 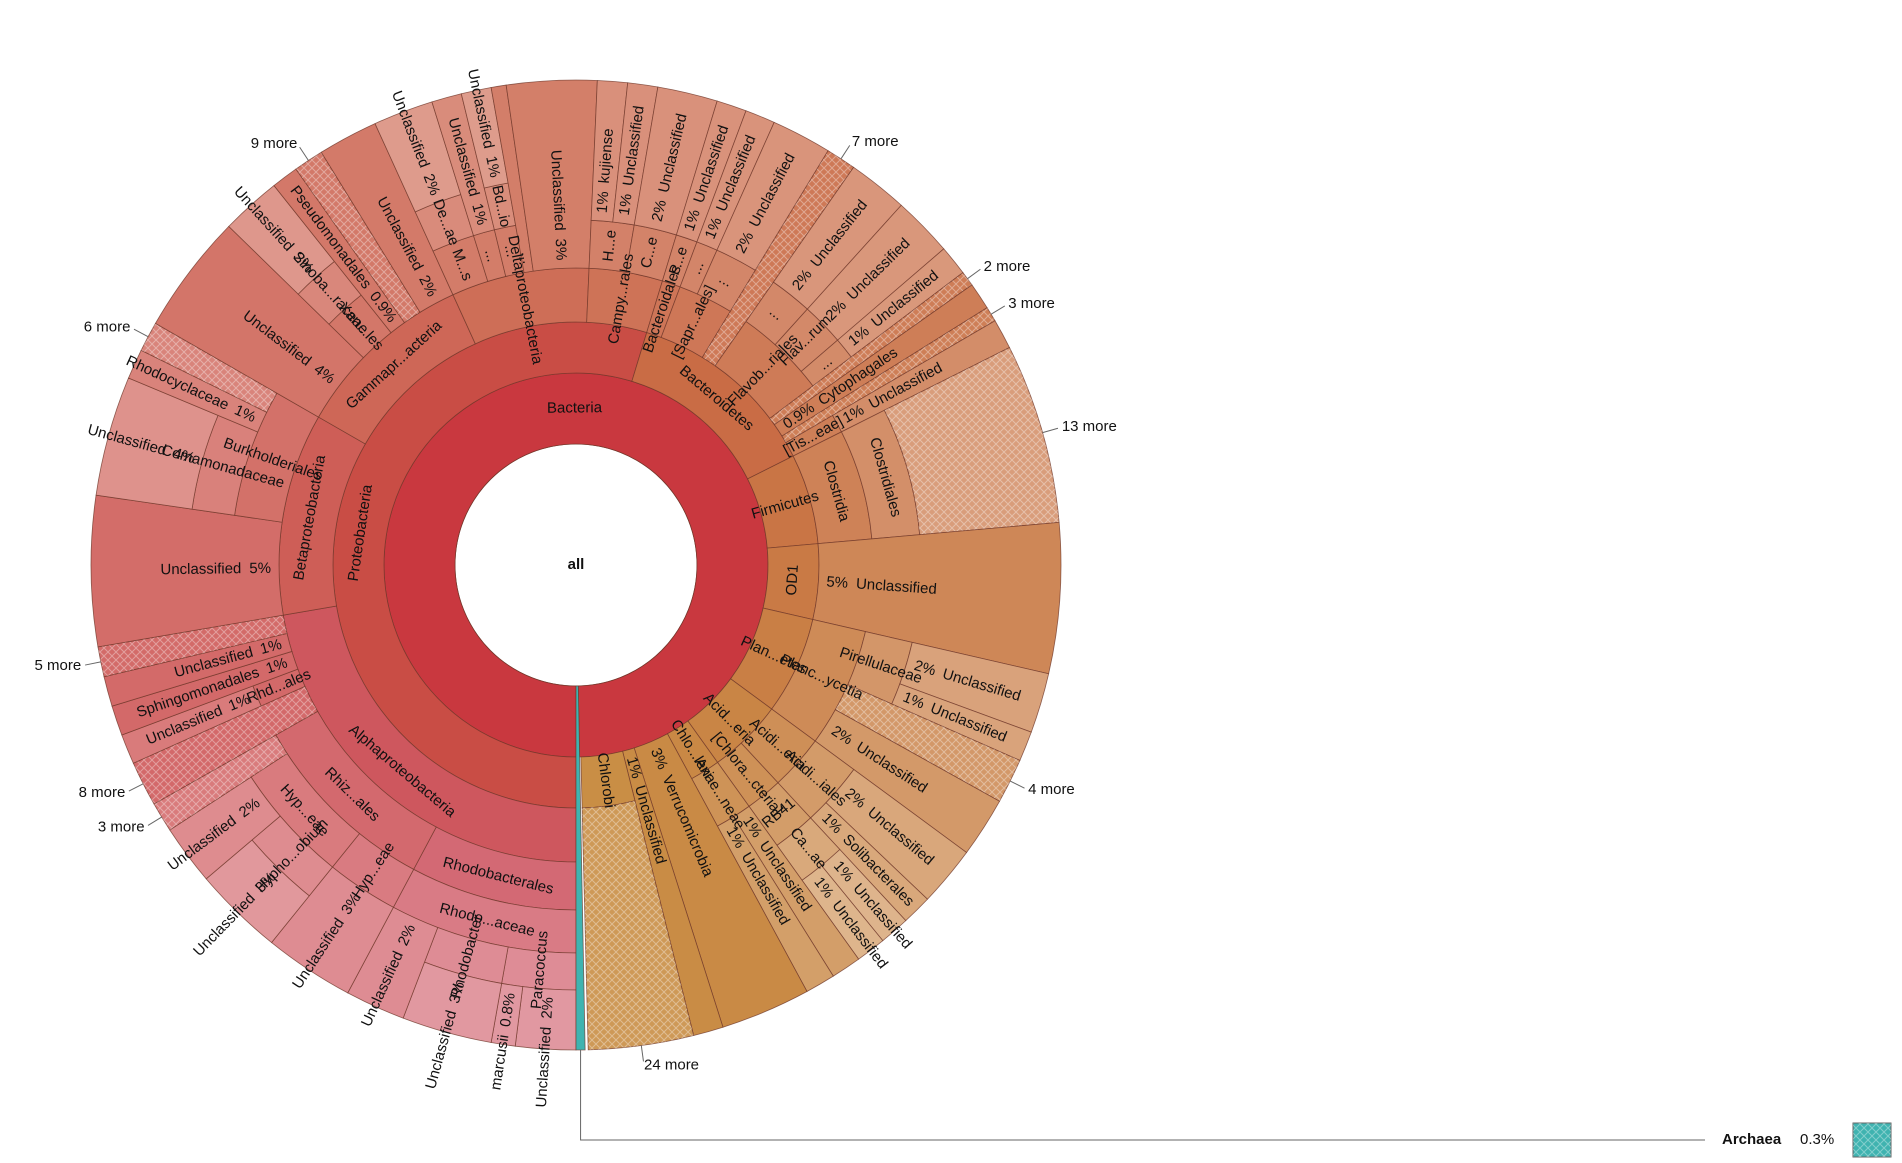 I want to click on leaf-value-label: 4%, so click(x=183, y=456).